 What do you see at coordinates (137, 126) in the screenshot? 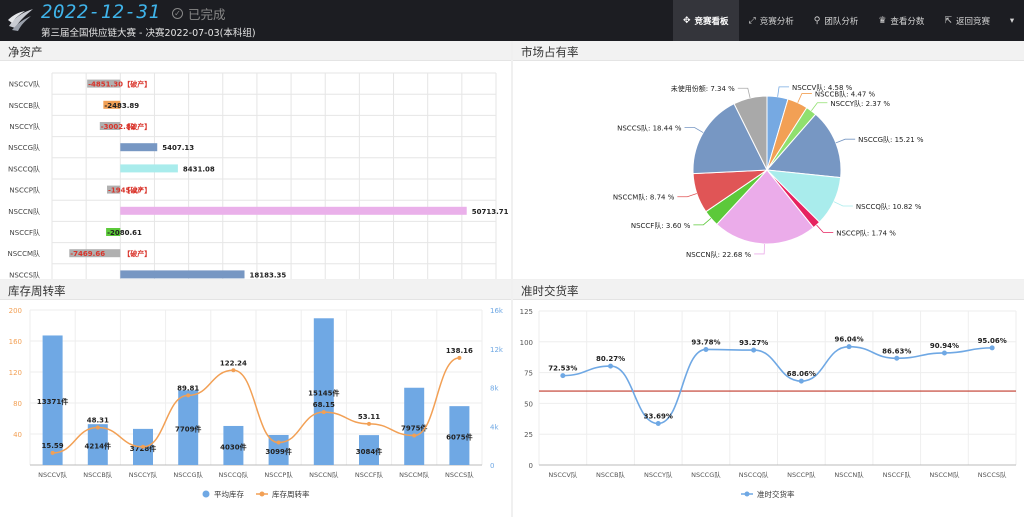
I see `bankrupt-label: 【破产】` at bounding box center [137, 126].